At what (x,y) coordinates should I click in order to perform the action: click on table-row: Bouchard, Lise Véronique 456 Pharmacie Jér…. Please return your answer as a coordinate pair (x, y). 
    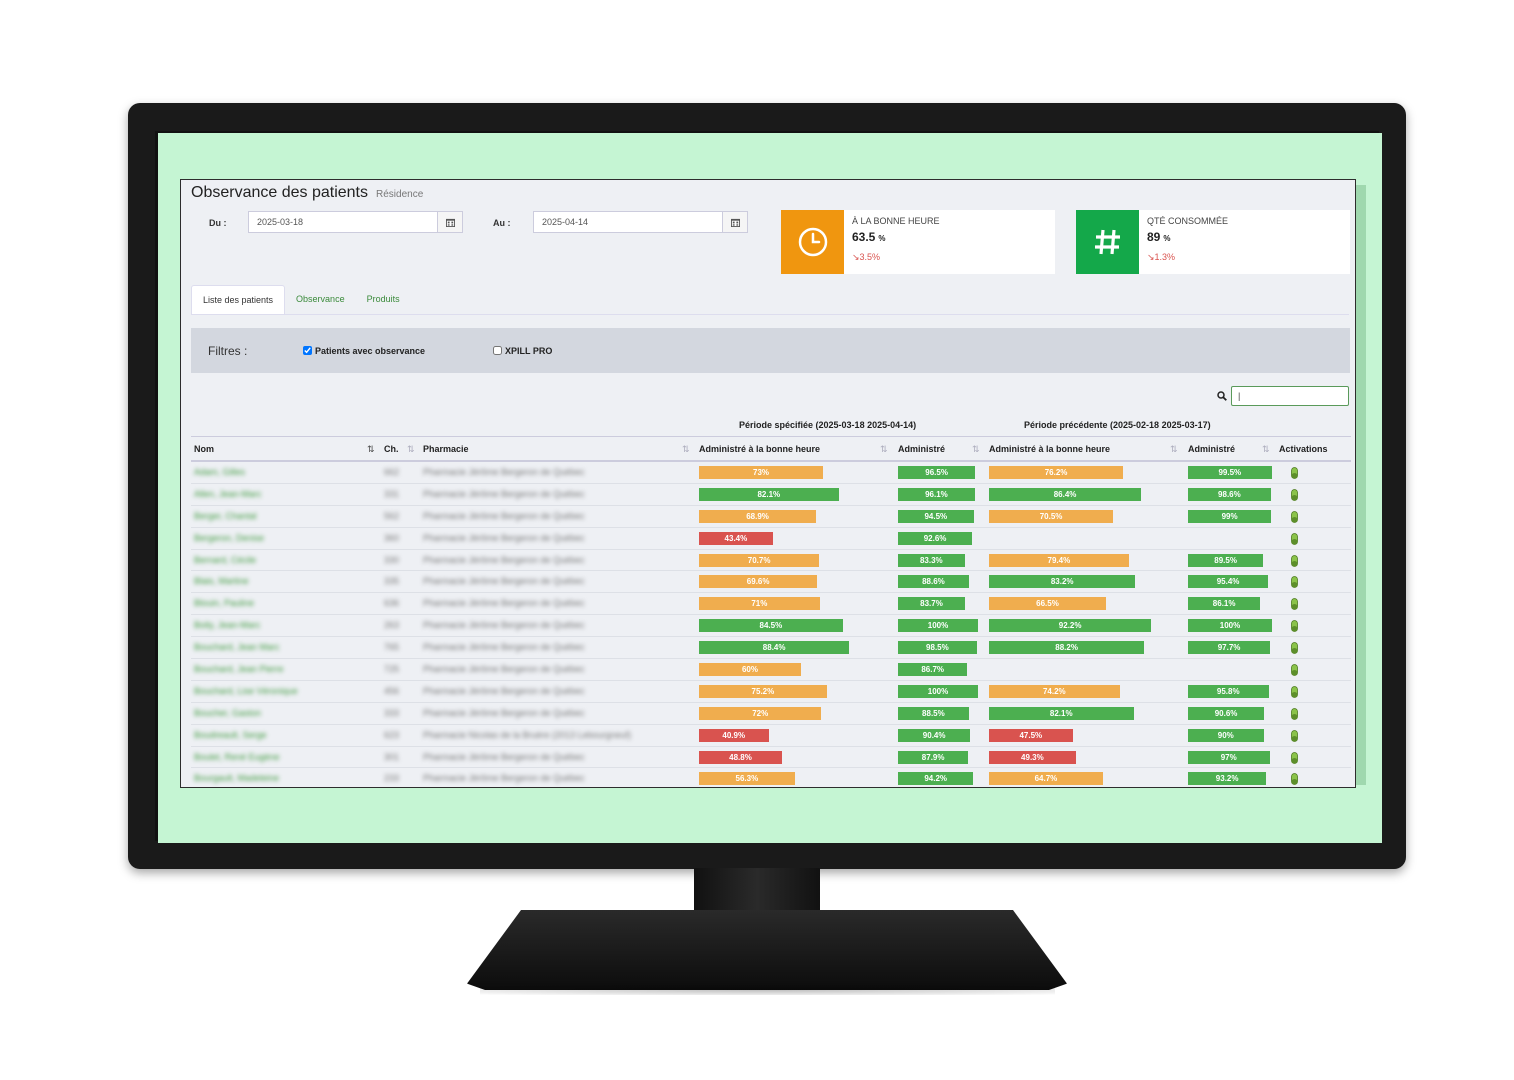
    Looking at the image, I should click on (771, 692).